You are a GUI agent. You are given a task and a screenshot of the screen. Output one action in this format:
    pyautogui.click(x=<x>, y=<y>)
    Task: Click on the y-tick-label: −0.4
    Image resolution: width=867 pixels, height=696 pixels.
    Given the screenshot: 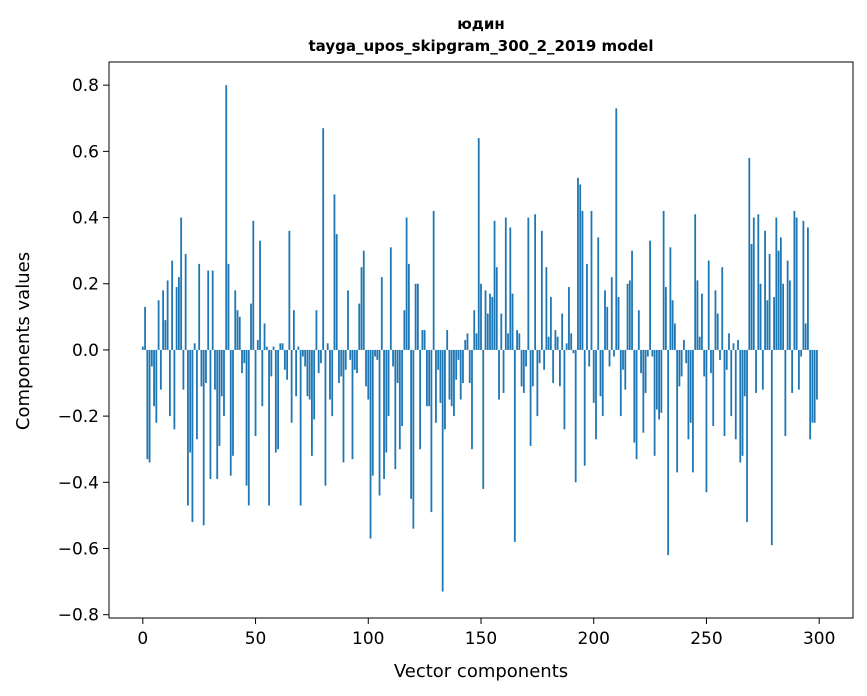 What is the action you would take?
    pyautogui.click(x=78, y=483)
    